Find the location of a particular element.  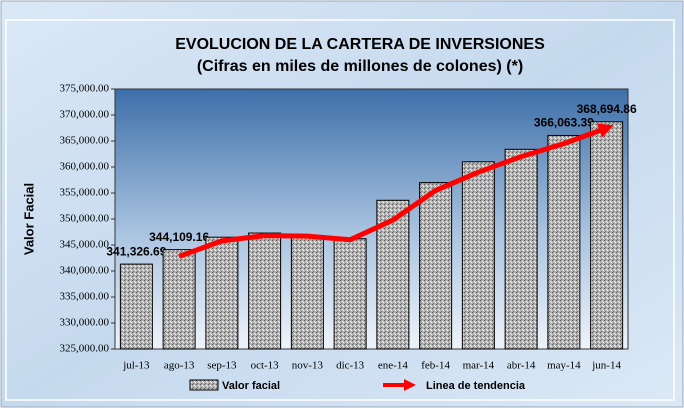

x-tick-label: ene-14 is located at coordinates (393, 366).